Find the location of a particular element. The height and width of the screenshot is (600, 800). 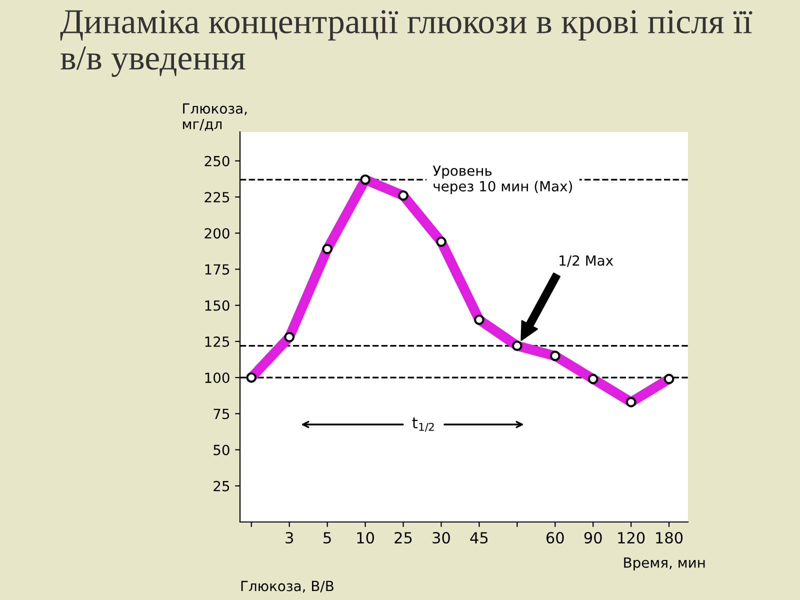

y-tick-label: 50 is located at coordinates (222, 450).